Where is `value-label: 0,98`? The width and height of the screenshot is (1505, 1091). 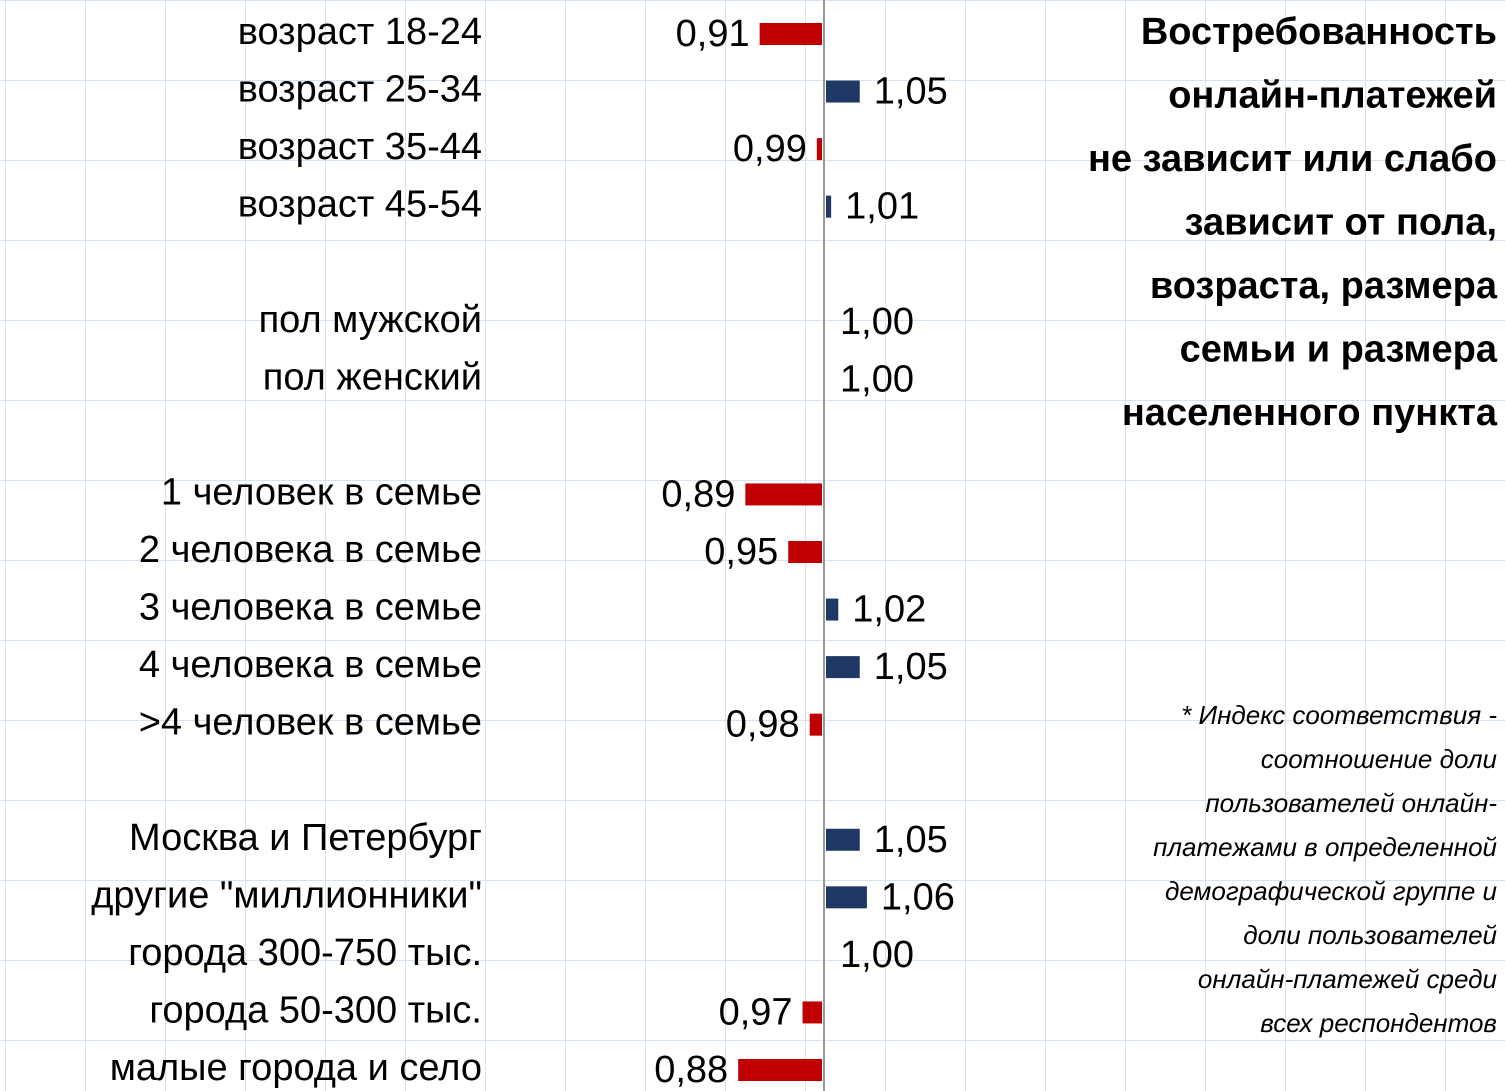 value-label: 0,98 is located at coordinates (763, 725).